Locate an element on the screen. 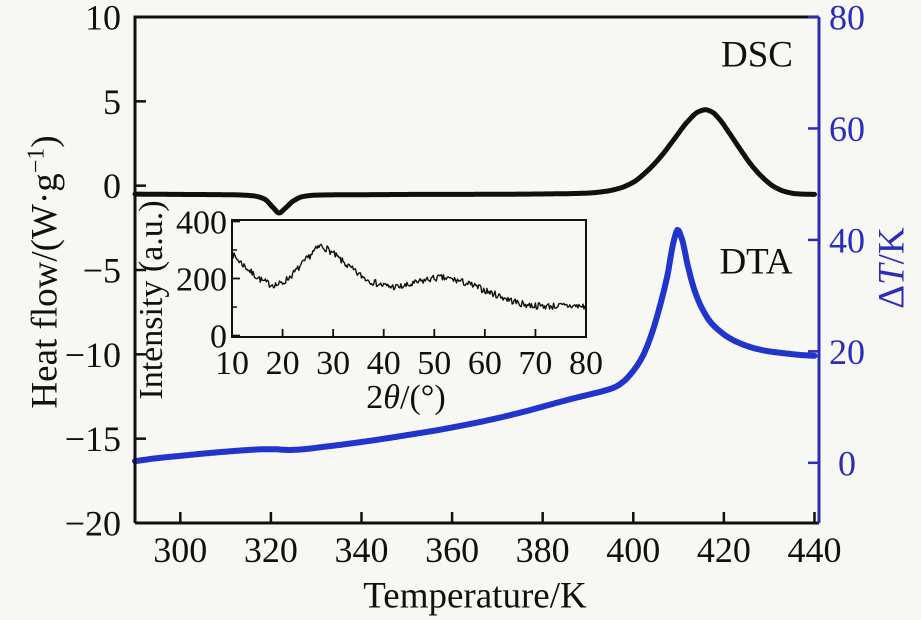 This screenshot has height=620, width=921. right-y-axis-label-unit: /K is located at coordinates (892, 246).